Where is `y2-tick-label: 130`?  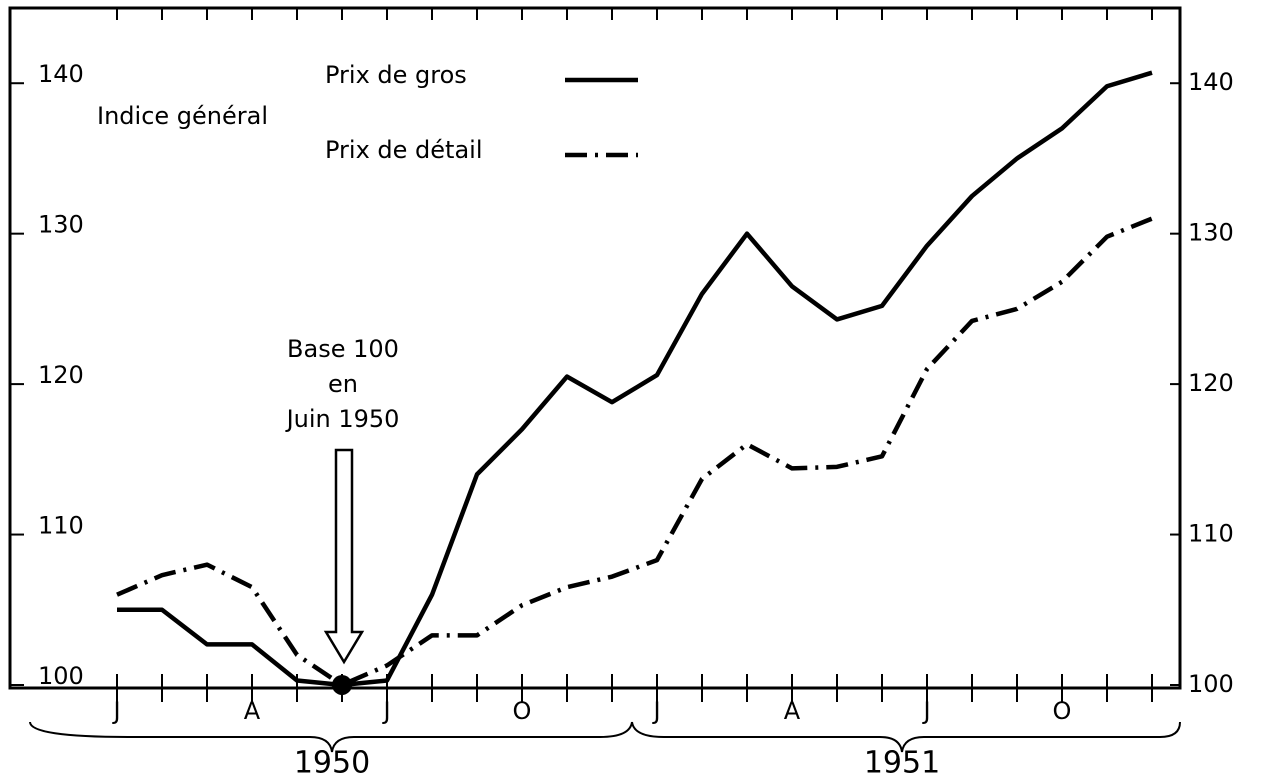
y2-tick-label: 130 is located at coordinates (1211, 233).